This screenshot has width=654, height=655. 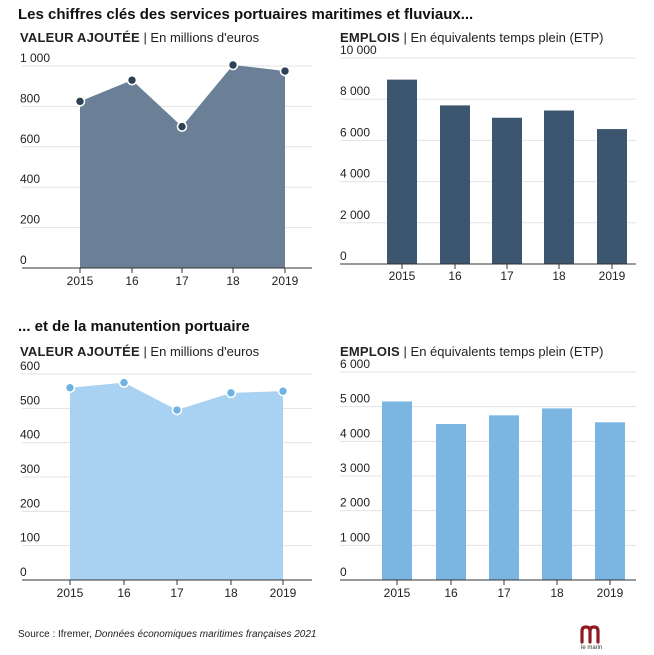 I want to click on y-tick-label: 5 000, so click(x=355, y=399).